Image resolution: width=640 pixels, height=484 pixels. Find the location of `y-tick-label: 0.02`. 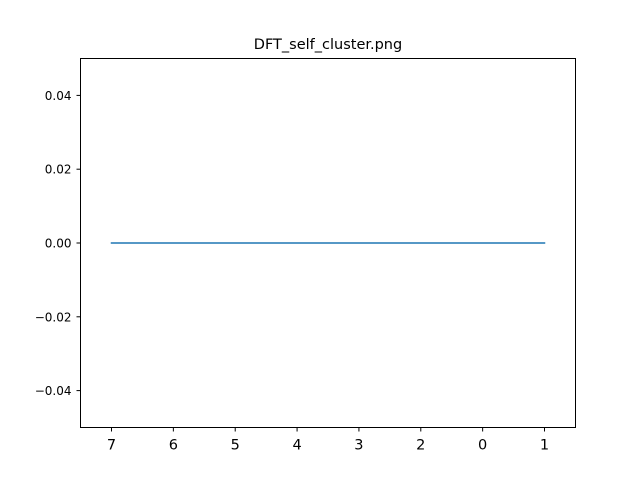

y-tick-label: 0.02 is located at coordinates (58, 170).